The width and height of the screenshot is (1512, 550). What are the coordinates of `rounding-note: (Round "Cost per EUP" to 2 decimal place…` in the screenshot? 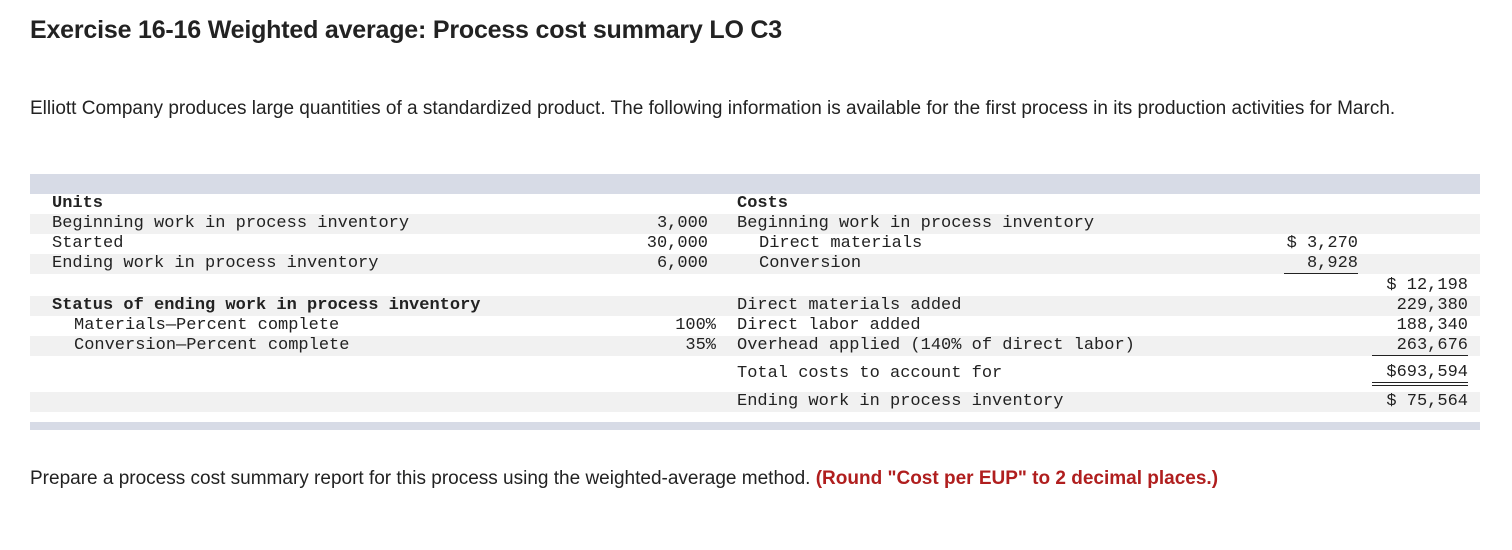 It's located at (1017, 478).